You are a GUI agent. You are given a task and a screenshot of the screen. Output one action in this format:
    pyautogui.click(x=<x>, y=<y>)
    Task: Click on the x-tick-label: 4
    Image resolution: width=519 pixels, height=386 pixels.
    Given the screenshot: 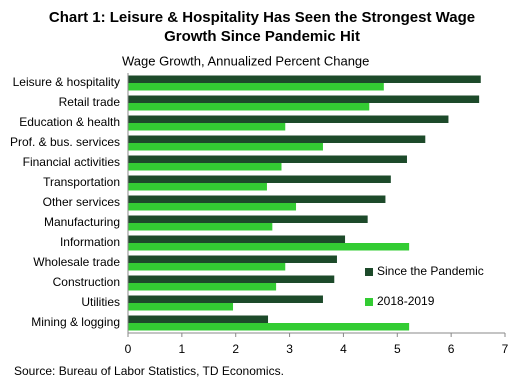 What is the action you would take?
    pyautogui.click(x=343, y=349)
    